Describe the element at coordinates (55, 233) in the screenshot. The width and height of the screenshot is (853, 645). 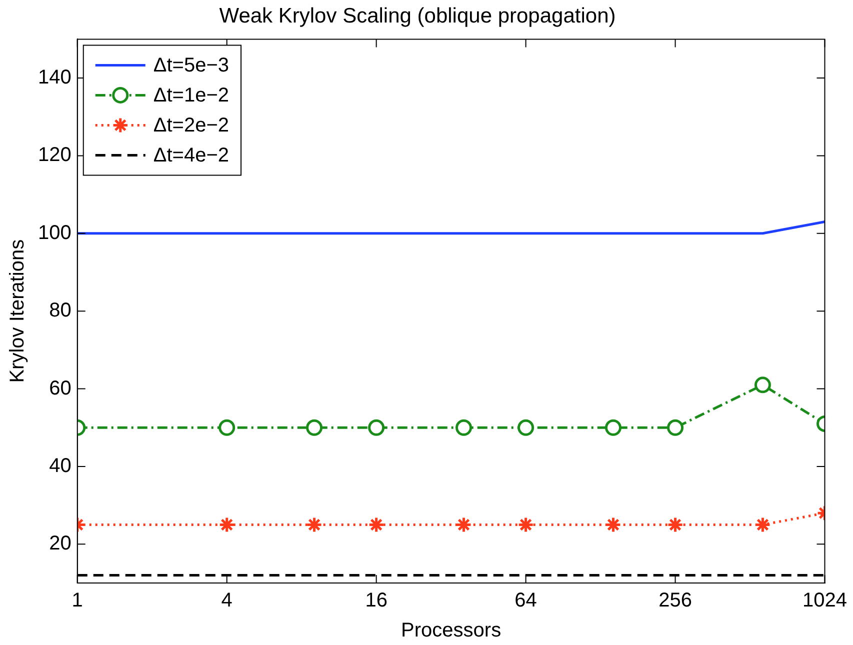
I see `y-tick-label: 100` at that location.